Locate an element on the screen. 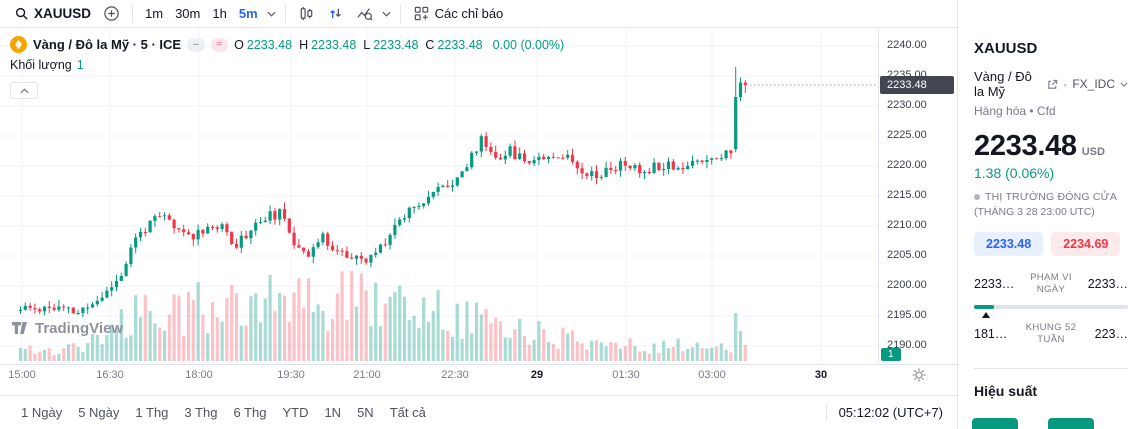 The image size is (1144, 429). indicators-icon is located at coordinates (421, 13).